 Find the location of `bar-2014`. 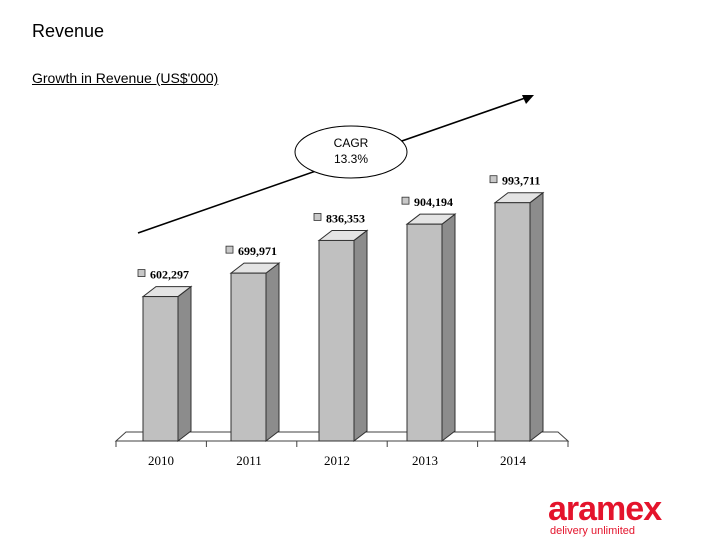

bar-2014 is located at coordinates (519, 317).